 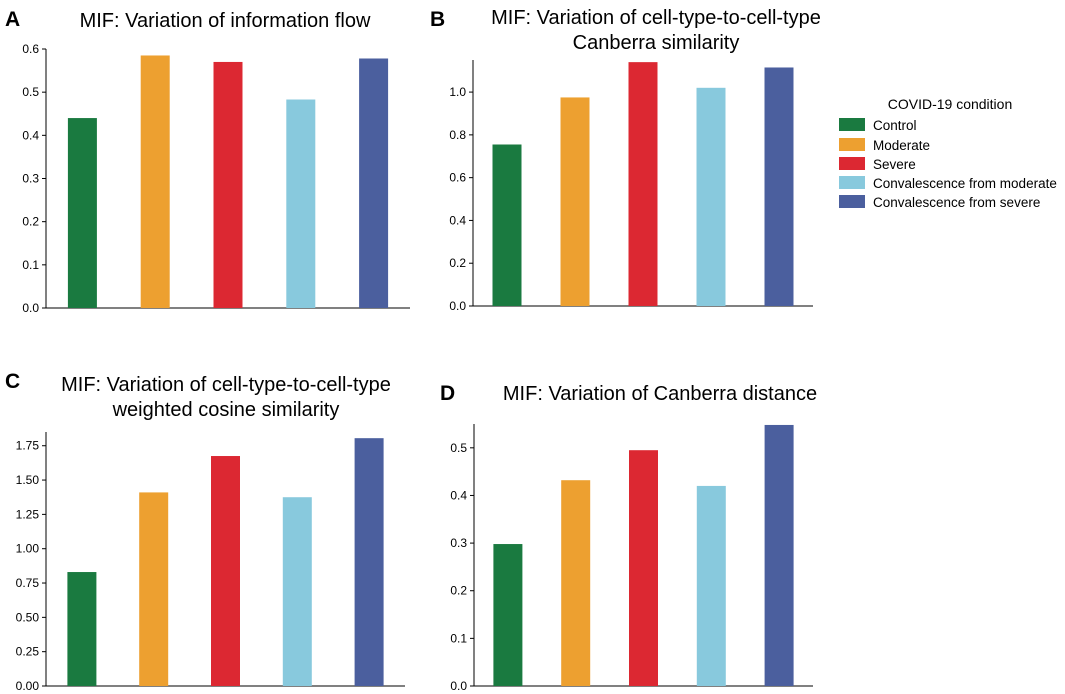 I want to click on panel-a-bar-severe, so click(x=228, y=185).